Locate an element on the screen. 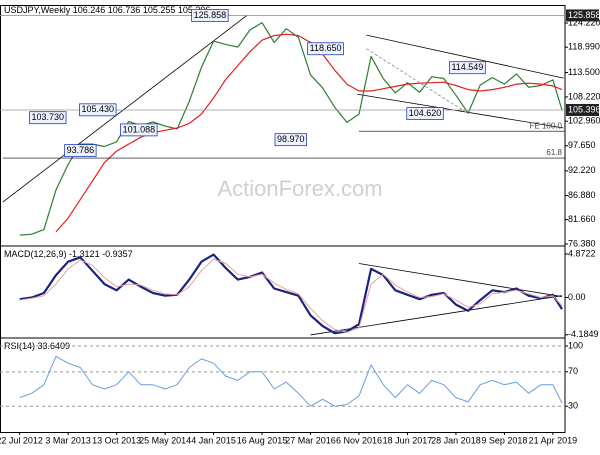  annotation-label: 114.549 is located at coordinates (467, 67).